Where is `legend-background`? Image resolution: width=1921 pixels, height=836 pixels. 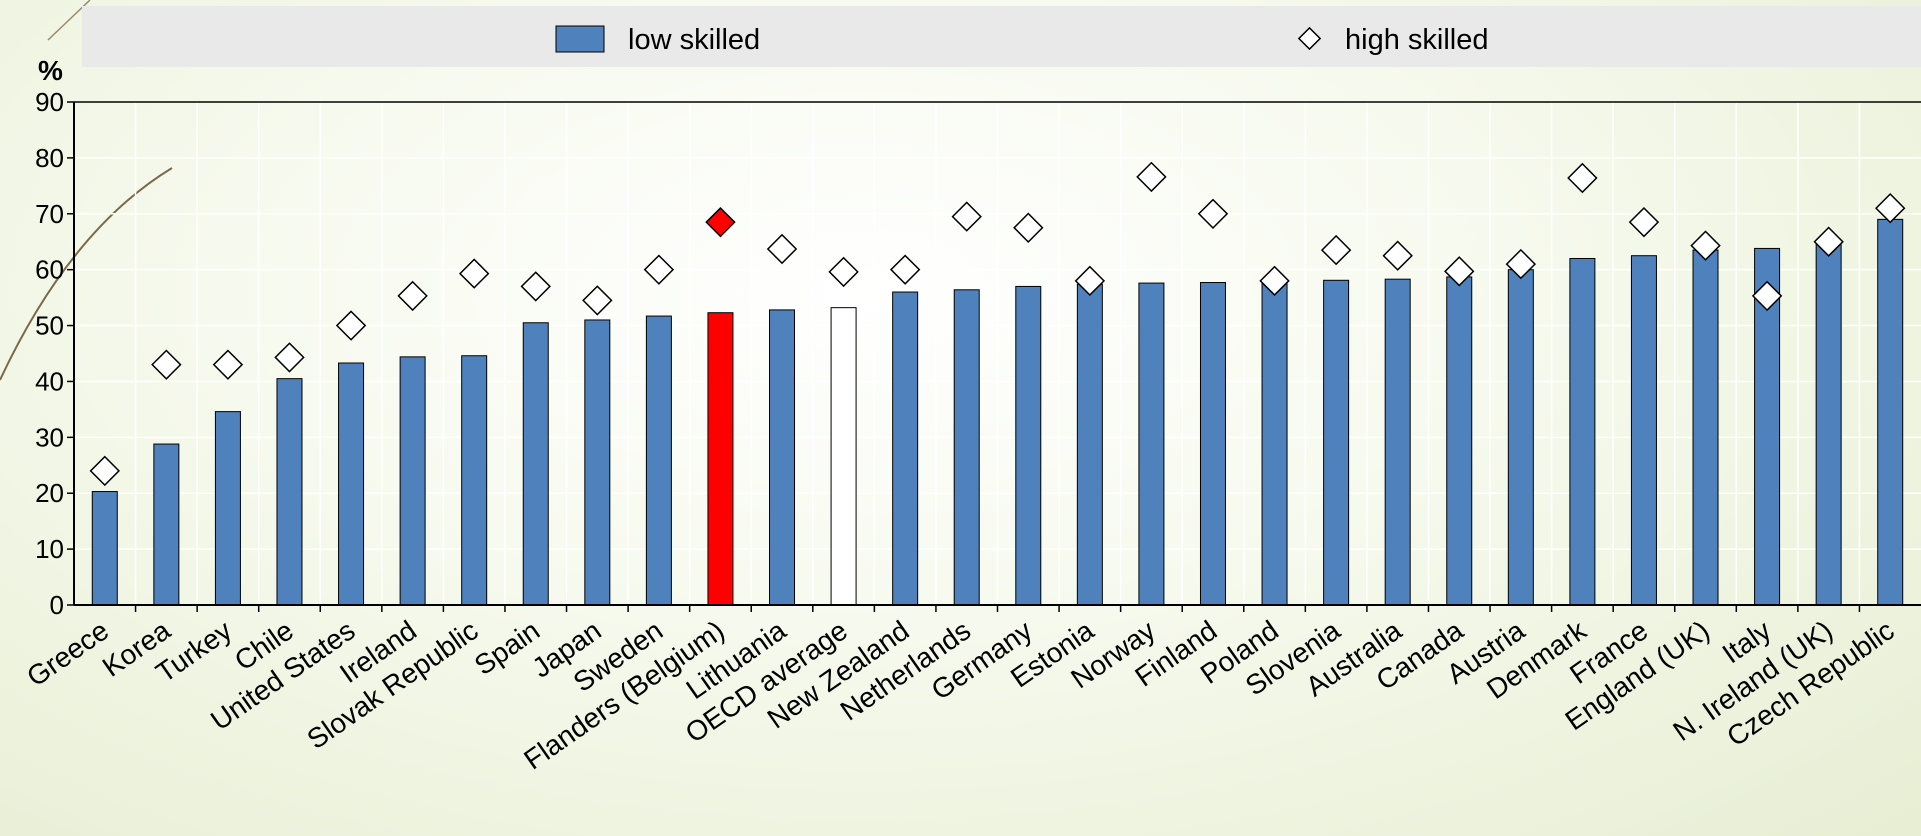
legend-background is located at coordinates (1001, 36).